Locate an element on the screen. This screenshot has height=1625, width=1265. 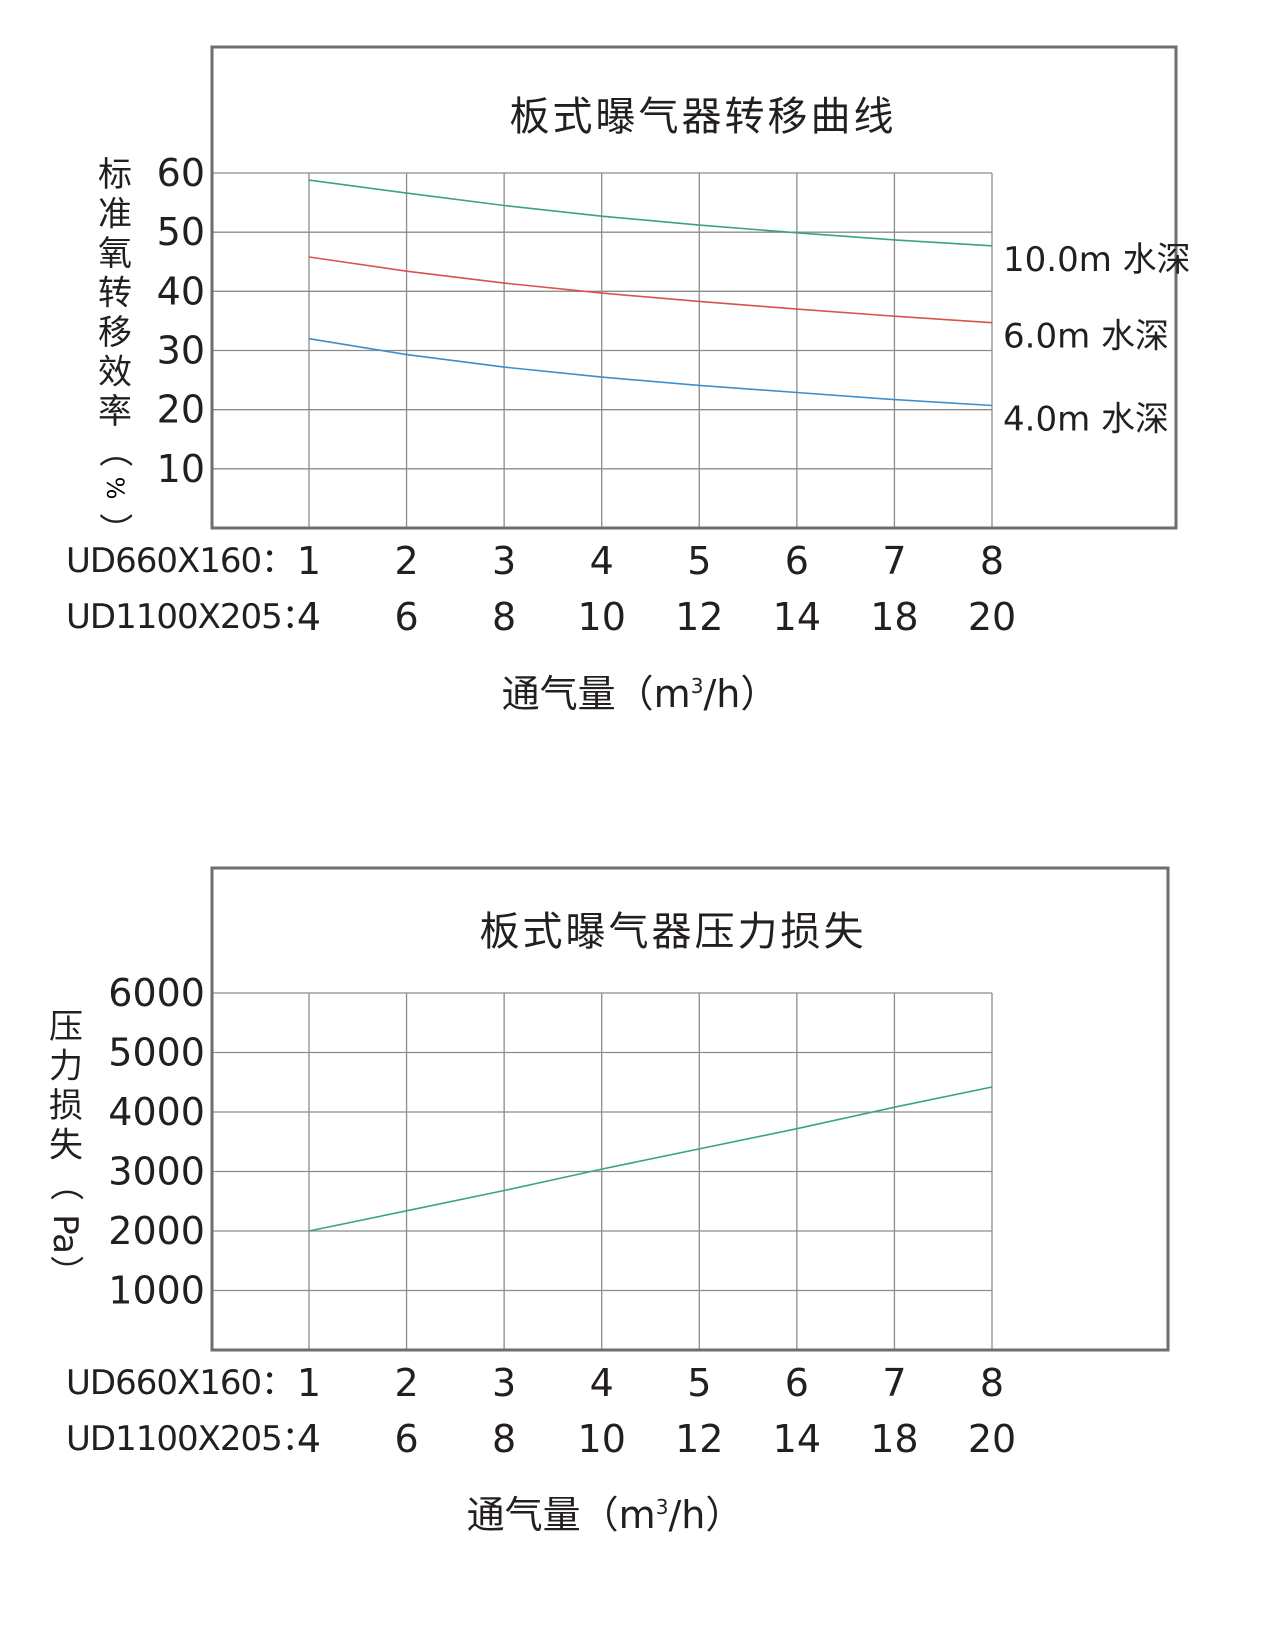
series-label: 10.0m 水深 is located at coordinates (1097, 260).